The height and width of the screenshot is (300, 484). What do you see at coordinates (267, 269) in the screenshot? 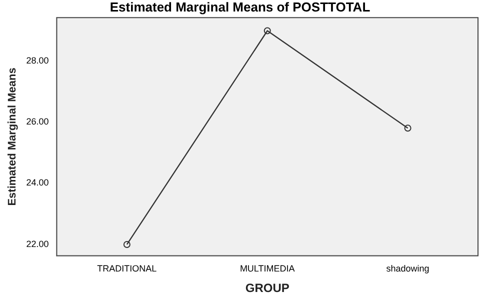
I see `x-tick-label: MULTIMEDIA` at bounding box center [267, 269].